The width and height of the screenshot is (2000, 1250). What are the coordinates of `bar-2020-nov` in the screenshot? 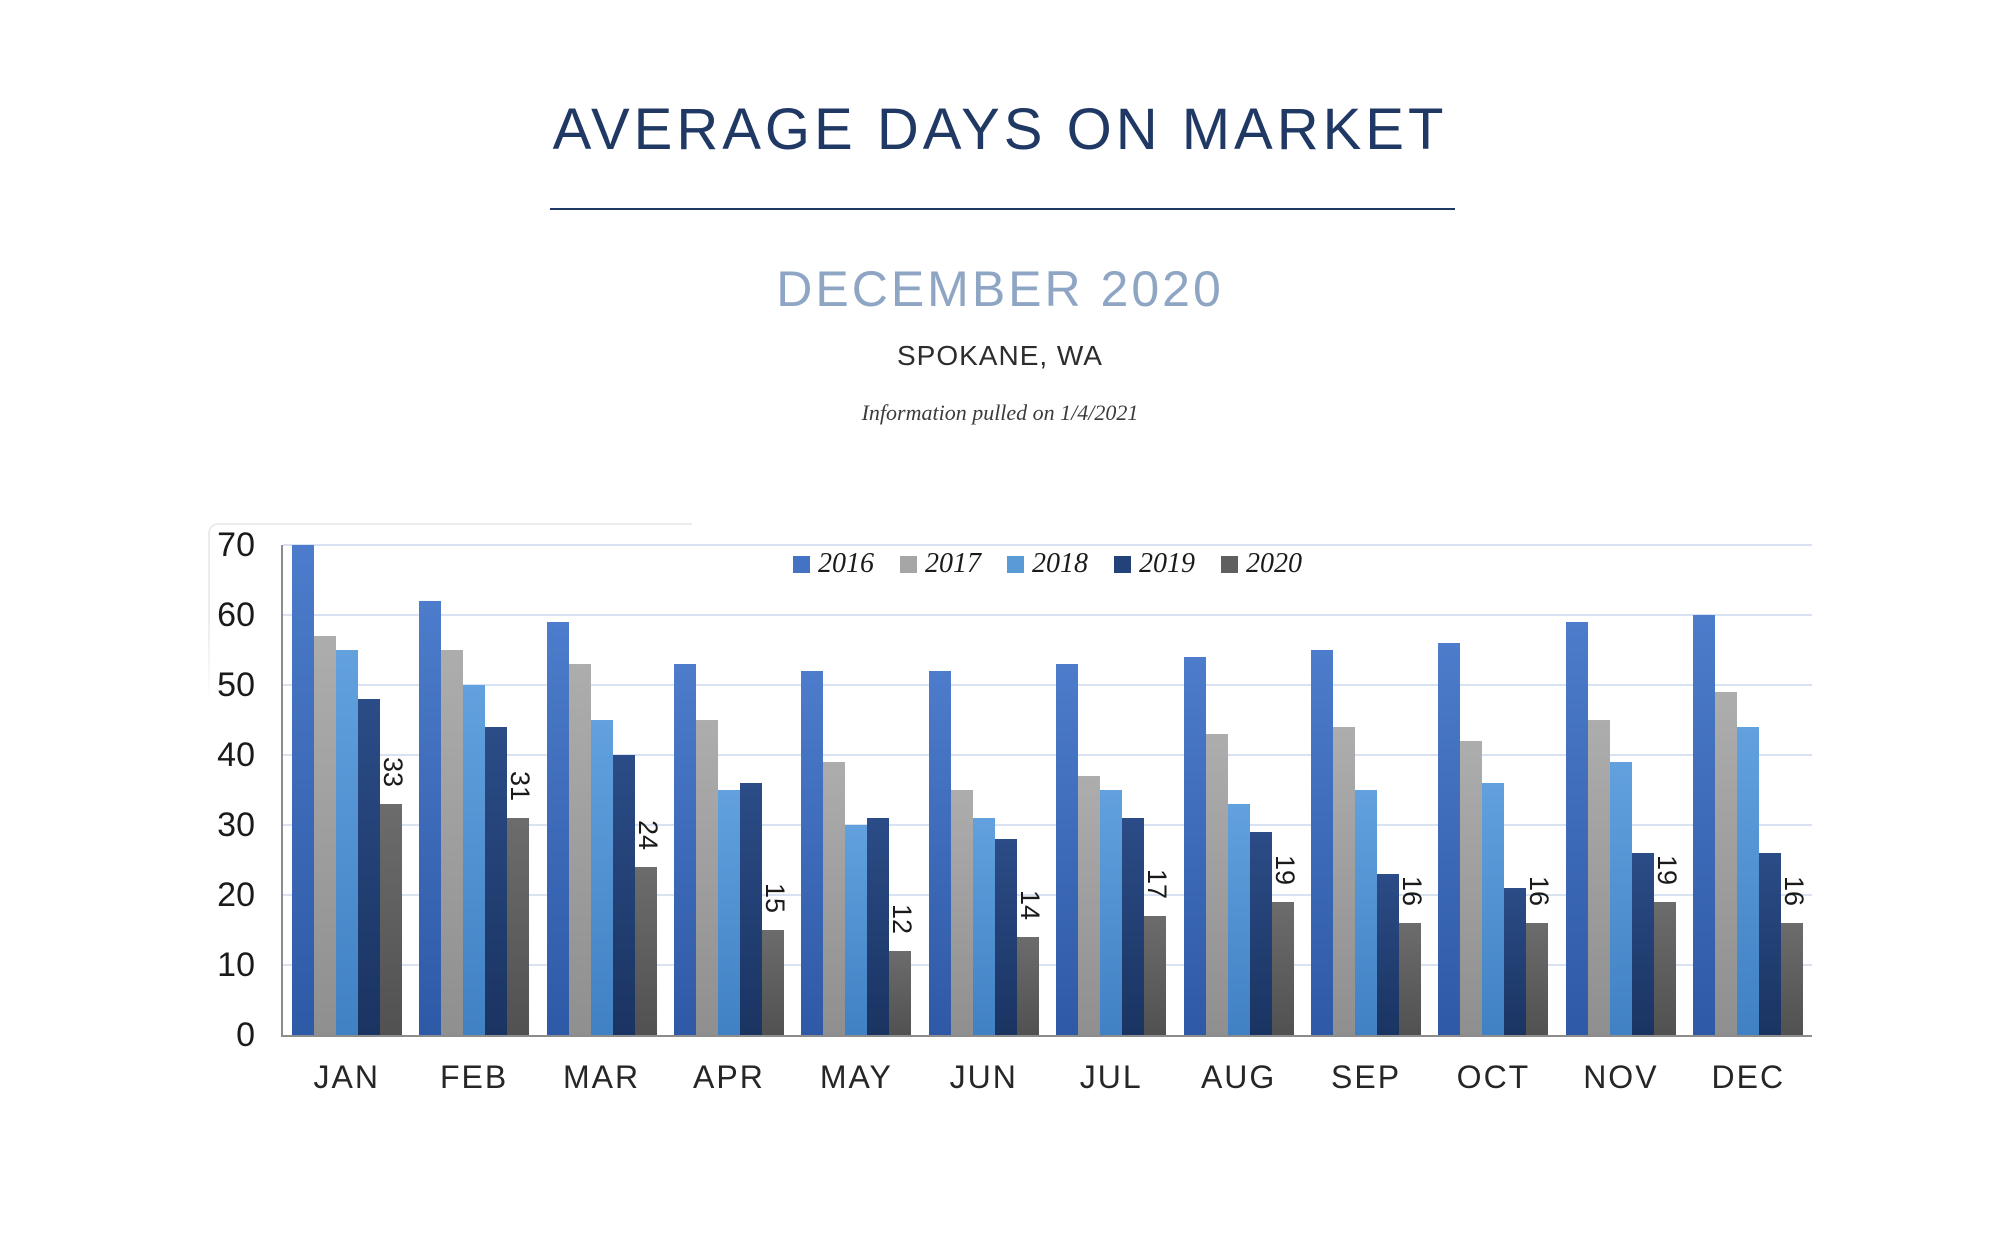 It's located at (1664, 968).